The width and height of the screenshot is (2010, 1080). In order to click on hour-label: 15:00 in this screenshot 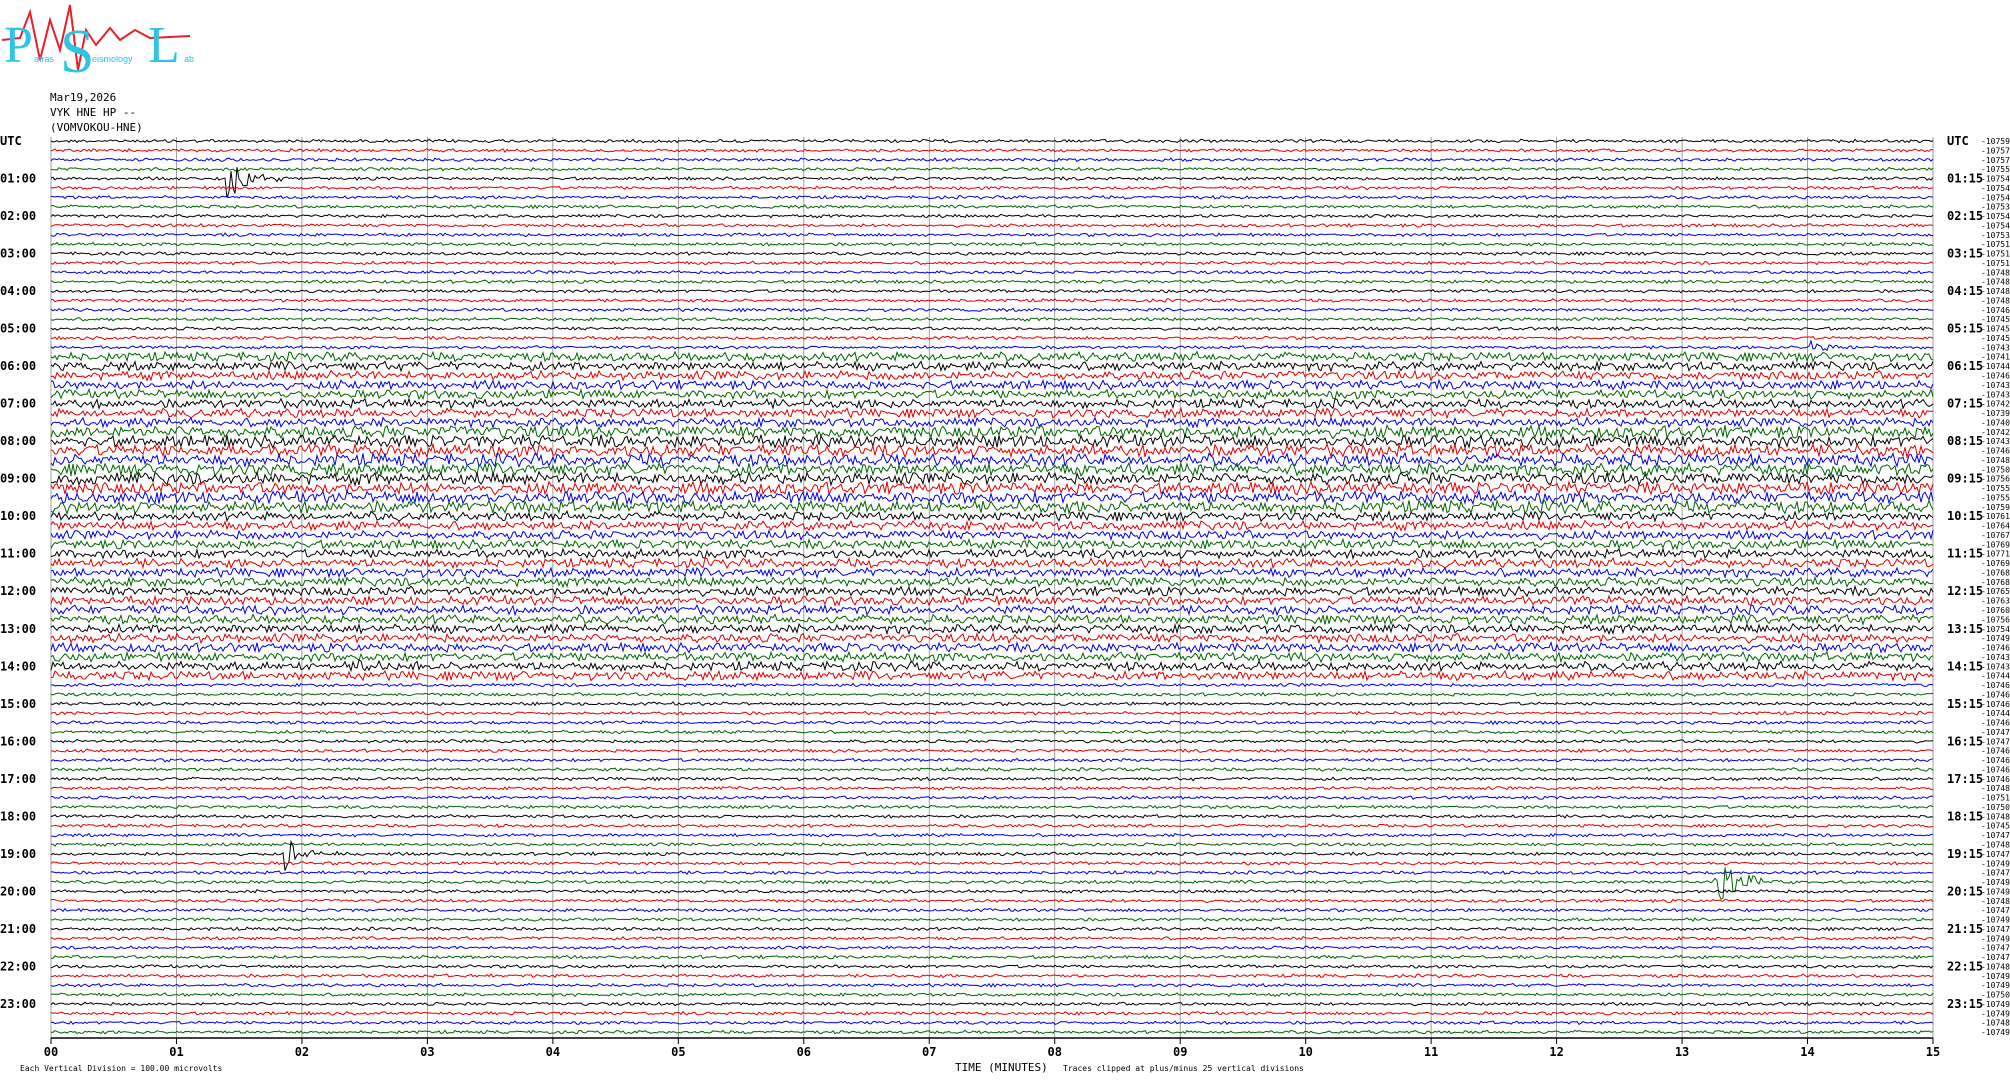, I will do `click(18, 704)`.